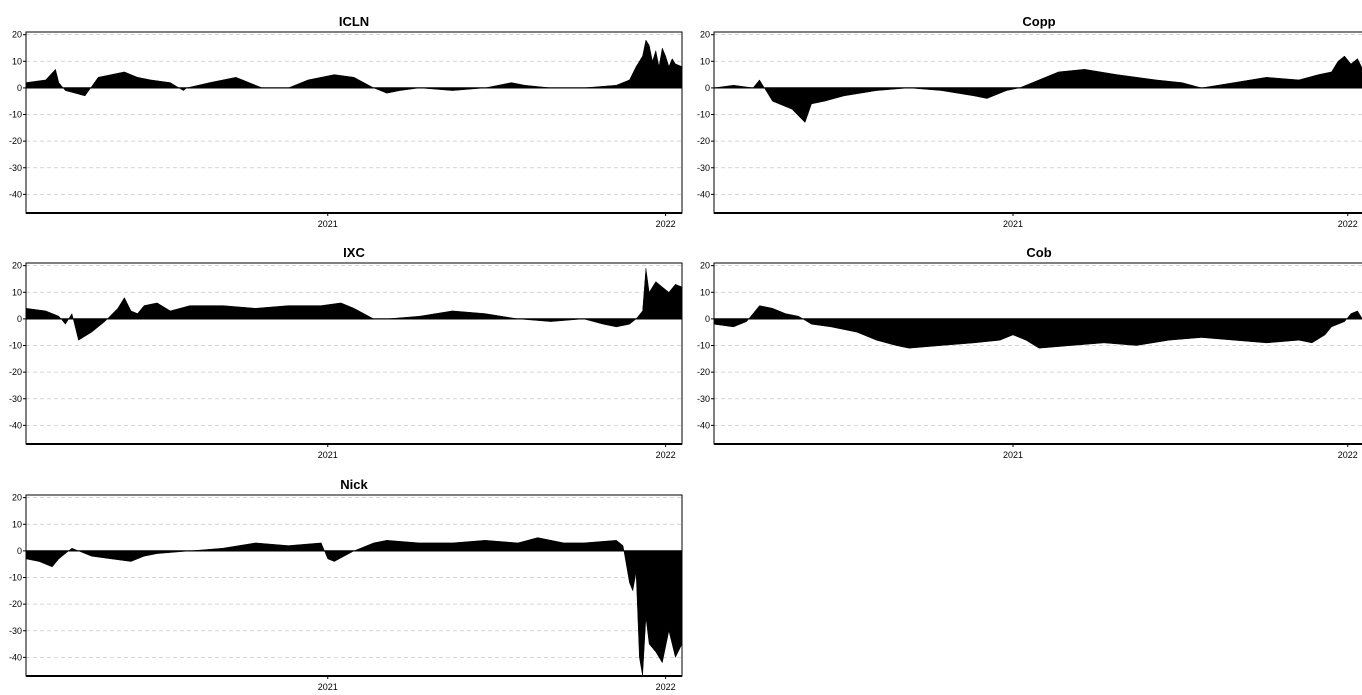 The image size is (1362, 695). Describe the element at coordinates (354, 484) in the screenshot. I see `panel-title: Nick` at that location.